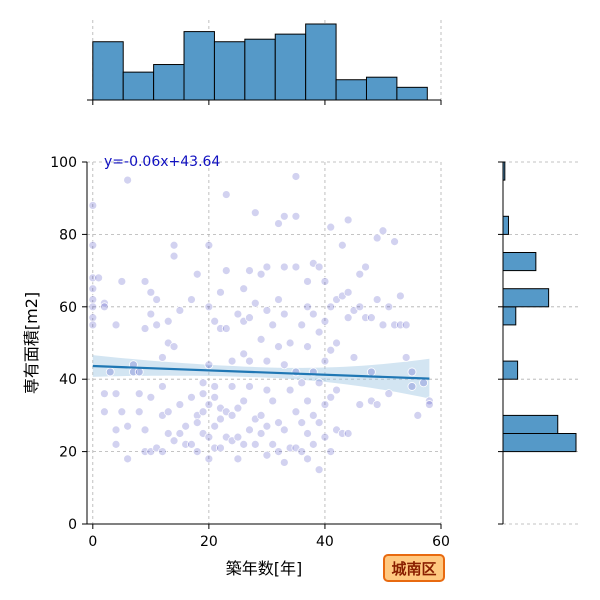 This screenshot has width=600, height=600. Describe the element at coordinates (31, 343) in the screenshot. I see `y-axis-title: 専有面積[m2]` at that location.